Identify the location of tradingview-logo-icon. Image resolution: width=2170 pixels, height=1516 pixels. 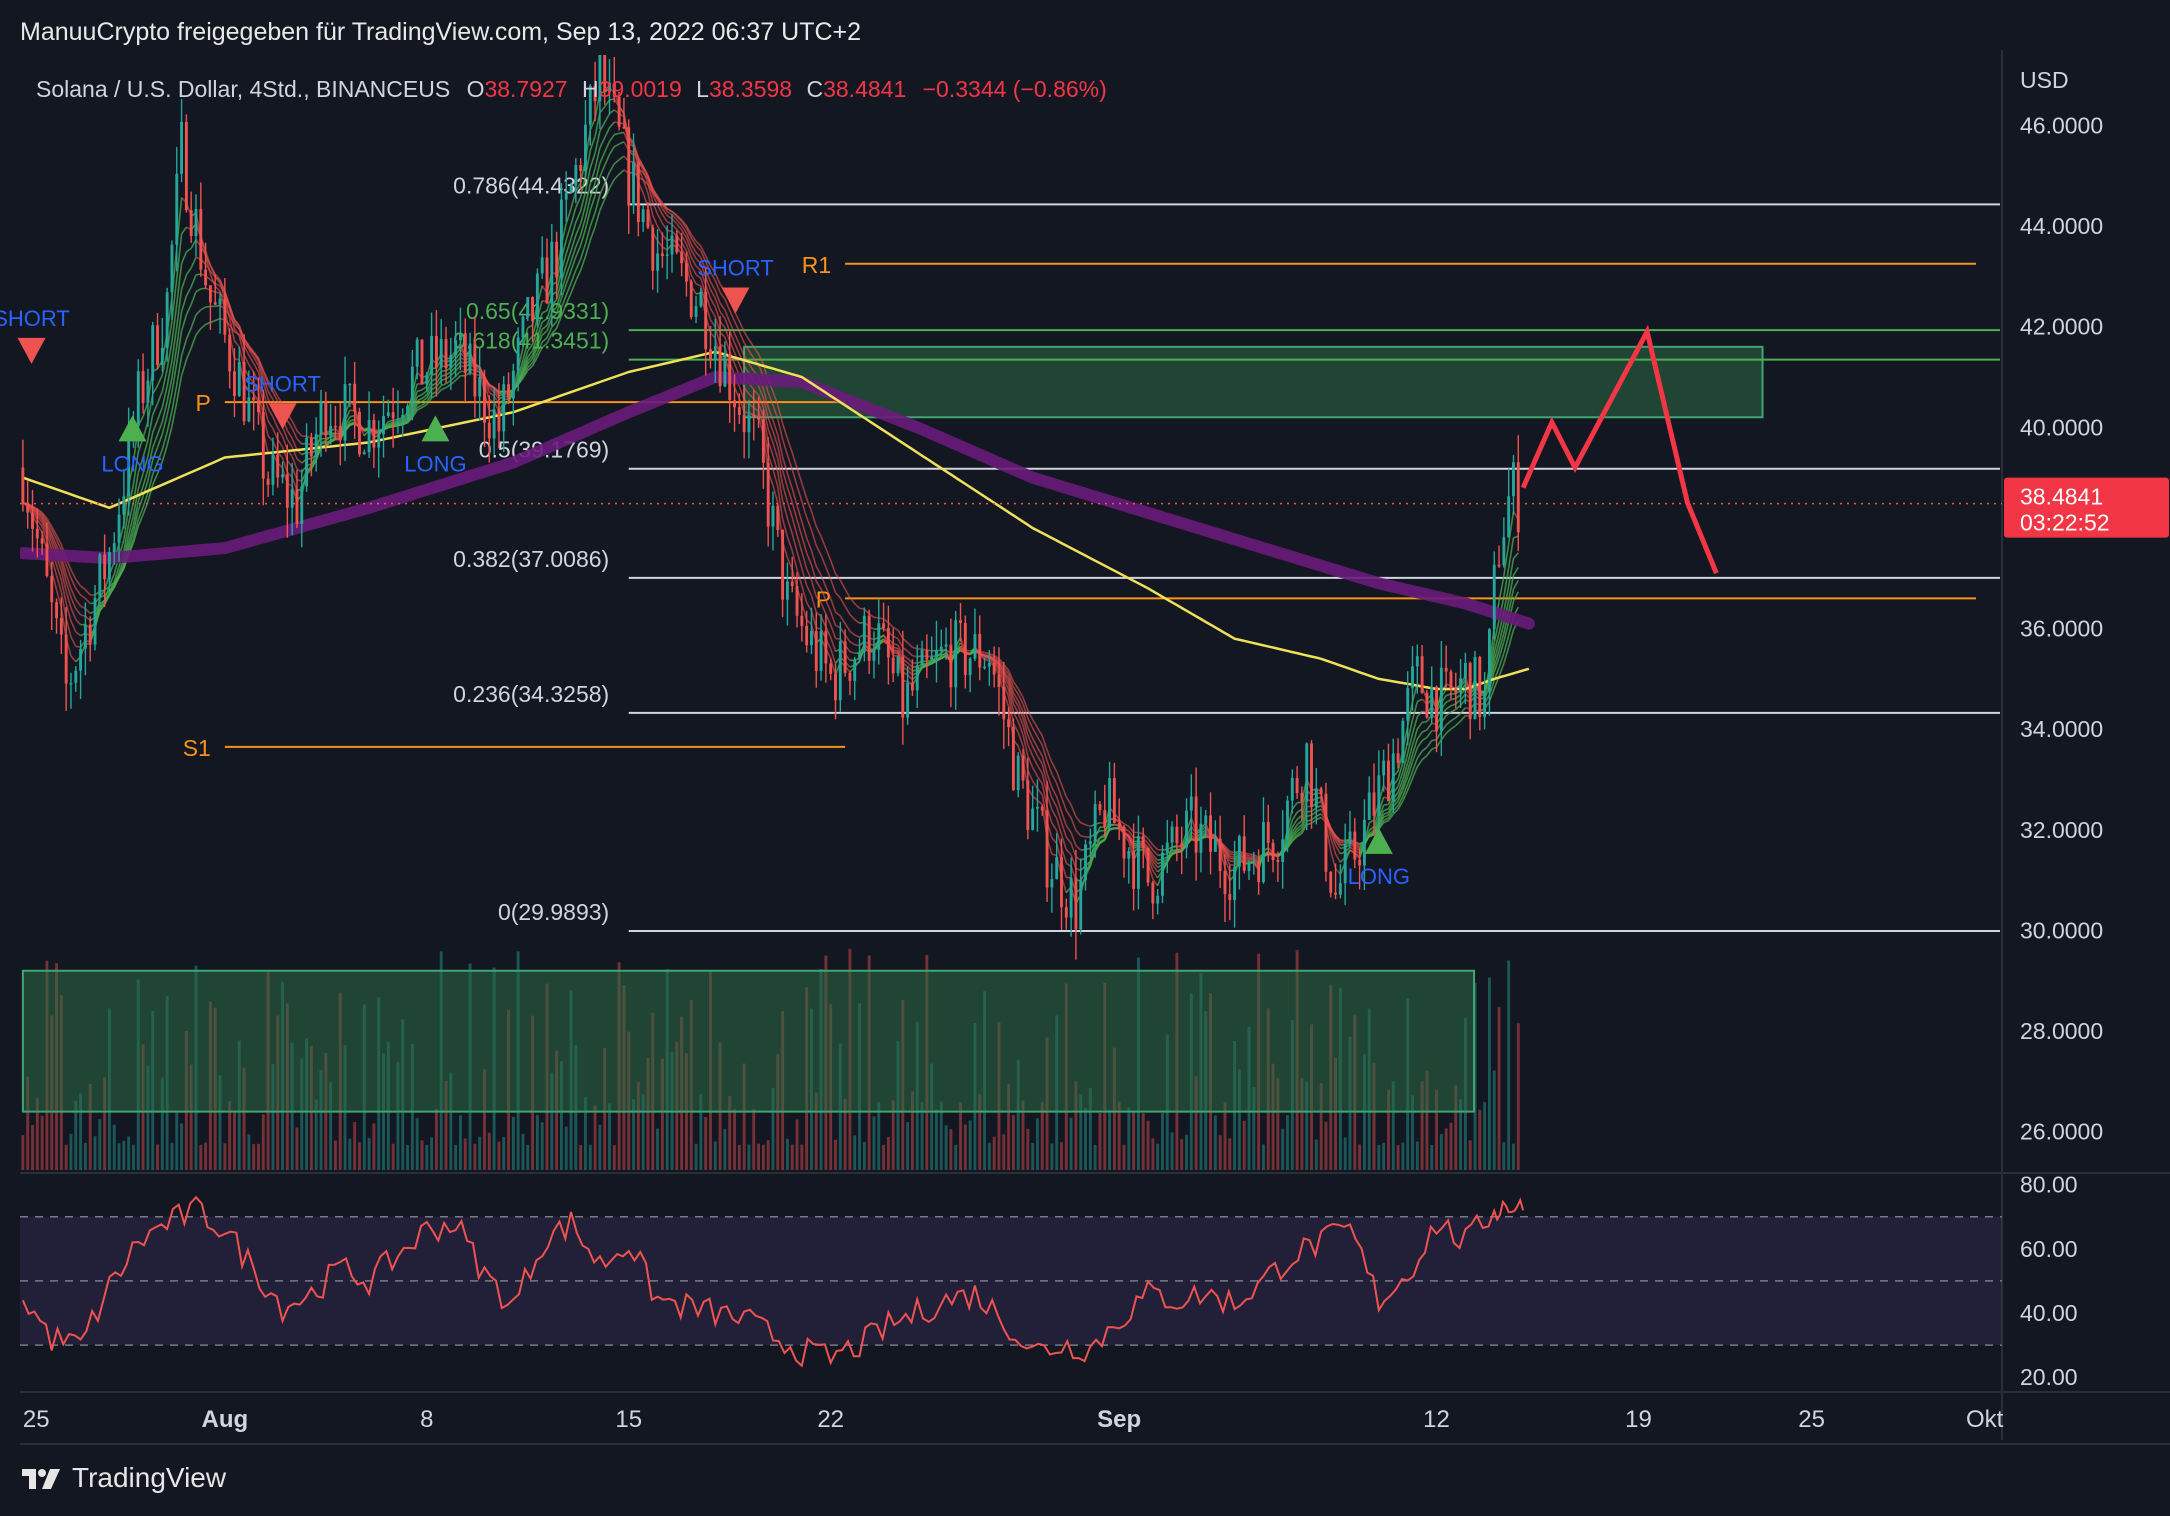
(41, 1478).